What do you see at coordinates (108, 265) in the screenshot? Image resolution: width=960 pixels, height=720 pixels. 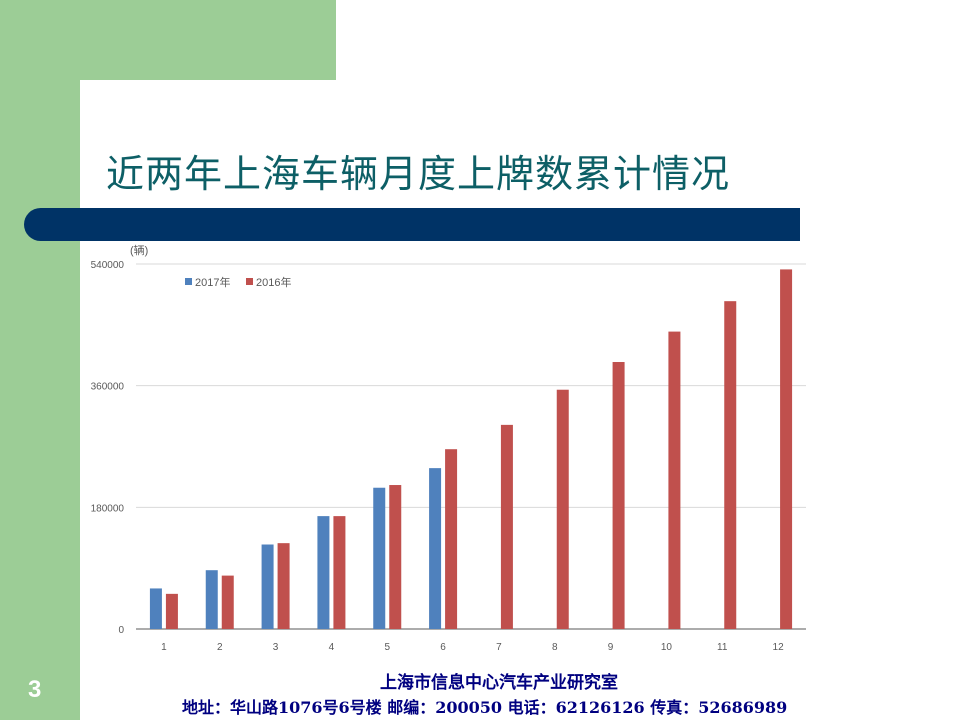 I see `y-tick-label: 540000` at bounding box center [108, 265].